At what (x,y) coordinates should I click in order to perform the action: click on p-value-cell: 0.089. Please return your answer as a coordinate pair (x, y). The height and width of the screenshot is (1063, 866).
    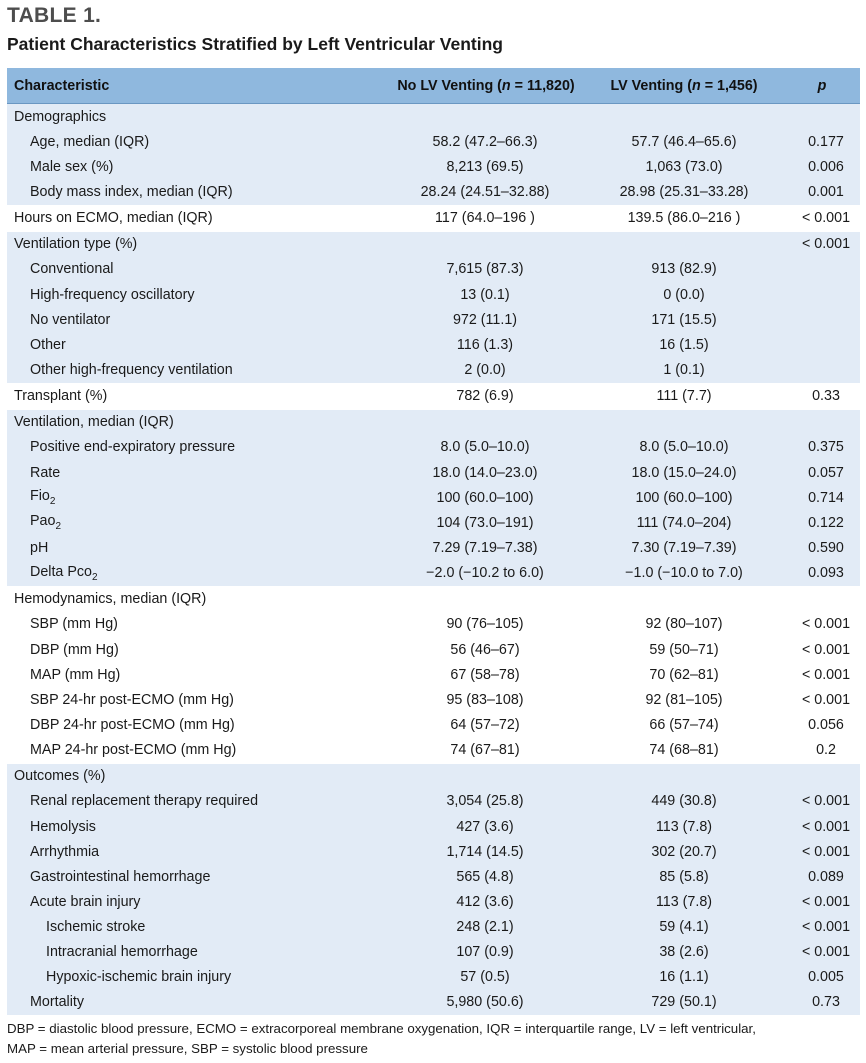
    Looking at the image, I should click on (822, 877).